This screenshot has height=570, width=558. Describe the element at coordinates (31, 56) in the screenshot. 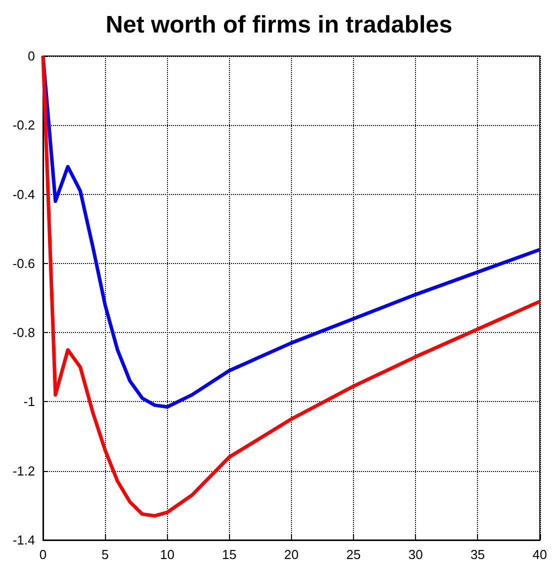

I see `y-tick-label: 0` at that location.